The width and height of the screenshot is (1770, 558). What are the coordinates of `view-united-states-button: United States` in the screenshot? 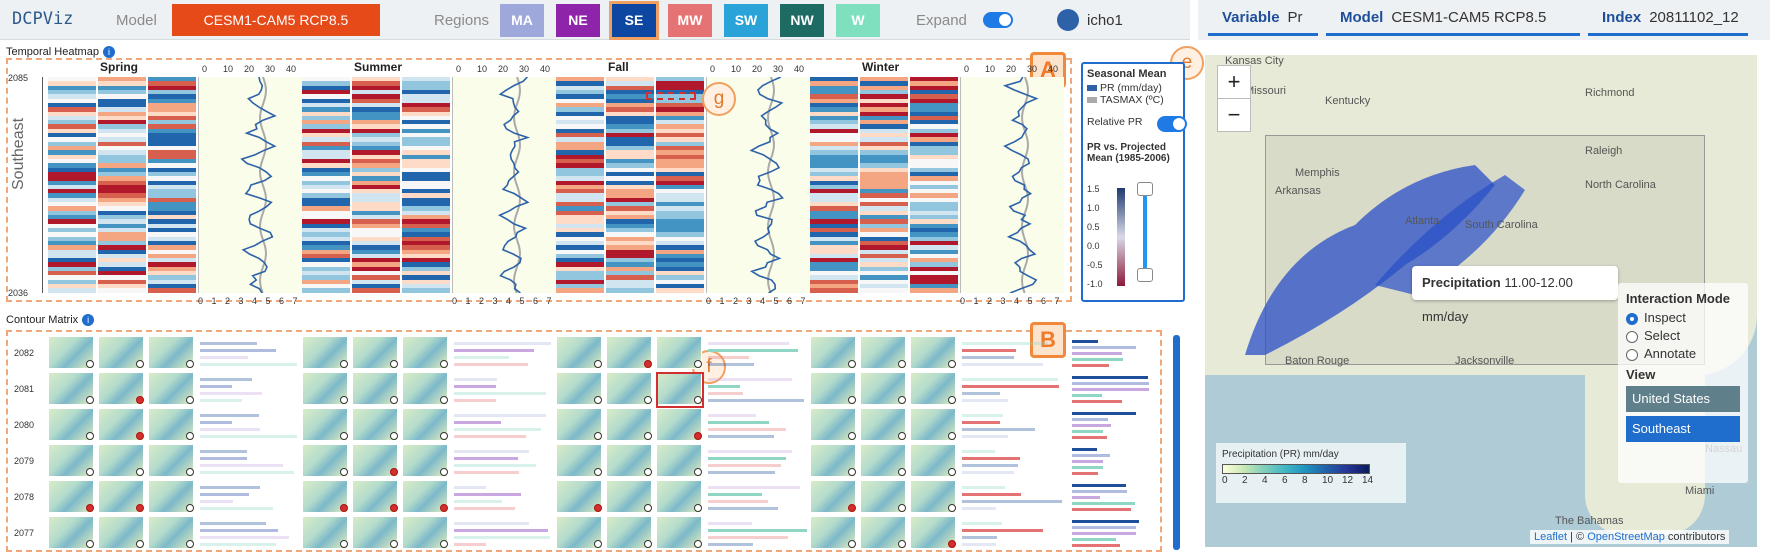 It's located at (1683, 399).